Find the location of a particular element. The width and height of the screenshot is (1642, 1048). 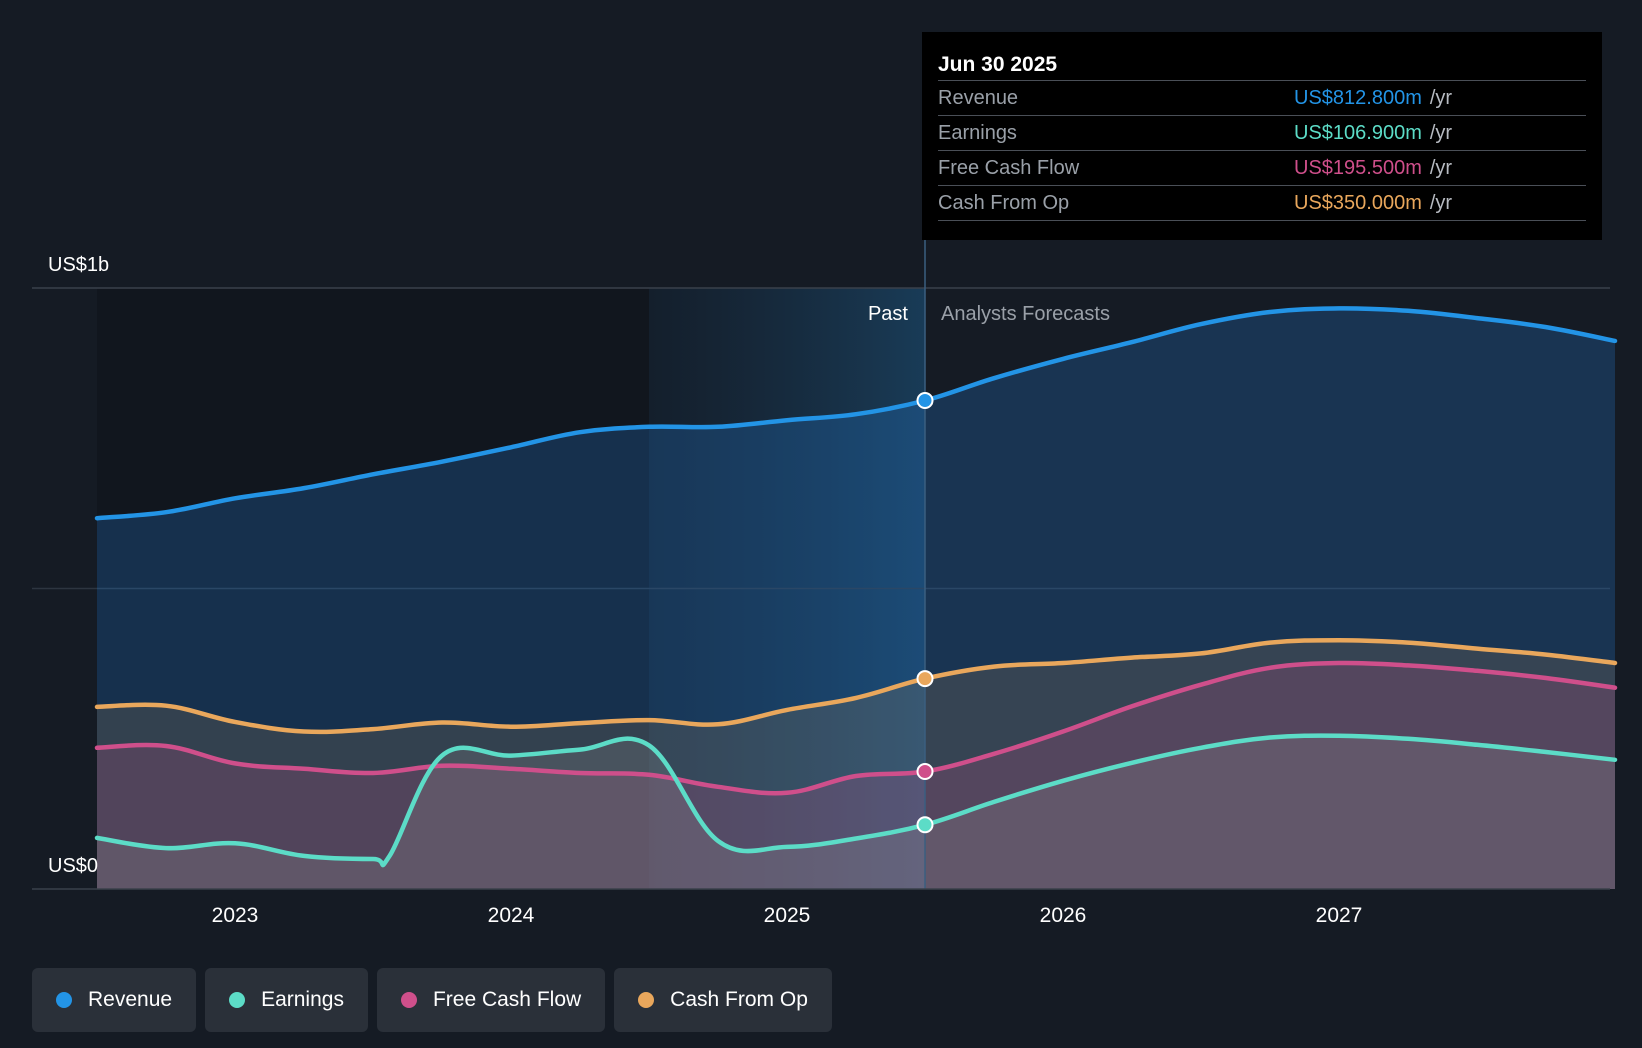

tooltip-label: Earnings is located at coordinates (977, 132).